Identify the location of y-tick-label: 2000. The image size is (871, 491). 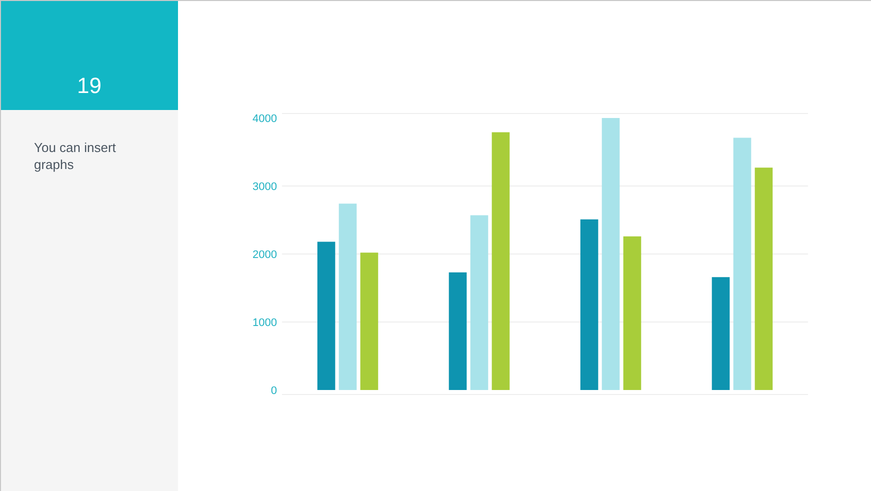
(264, 254).